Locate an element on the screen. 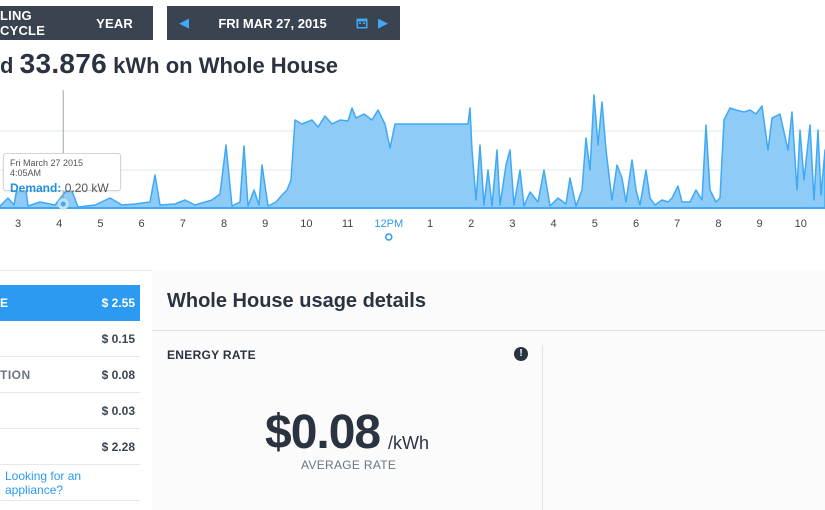 This screenshot has width=825, height=510. details-vertical-divider is located at coordinates (542, 427).